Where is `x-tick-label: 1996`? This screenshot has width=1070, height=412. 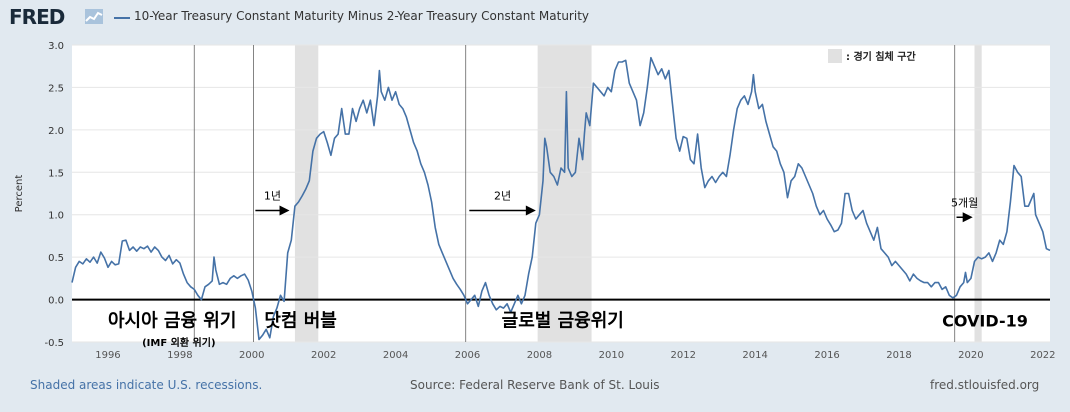
x-tick-label: 1996 is located at coordinates (107, 355).